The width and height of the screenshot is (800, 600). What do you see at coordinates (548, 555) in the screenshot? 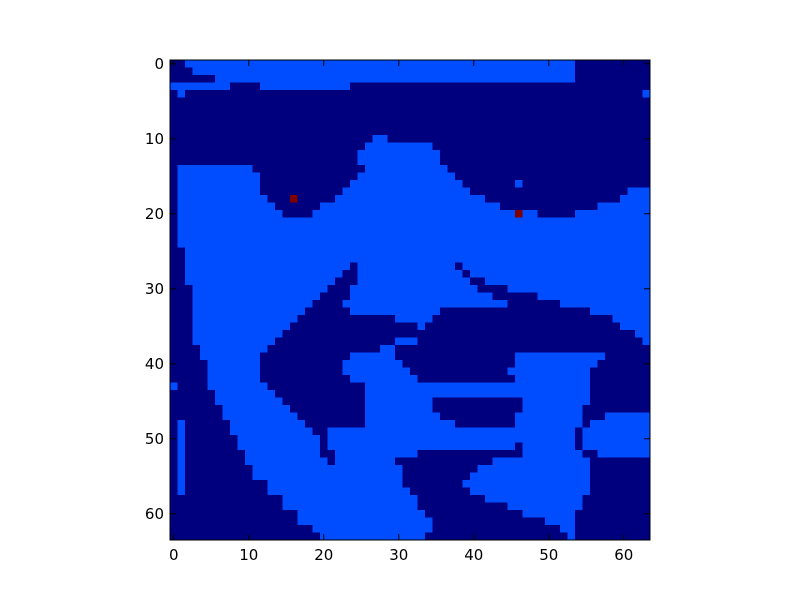
I see `x-tick-label: 50` at bounding box center [548, 555].